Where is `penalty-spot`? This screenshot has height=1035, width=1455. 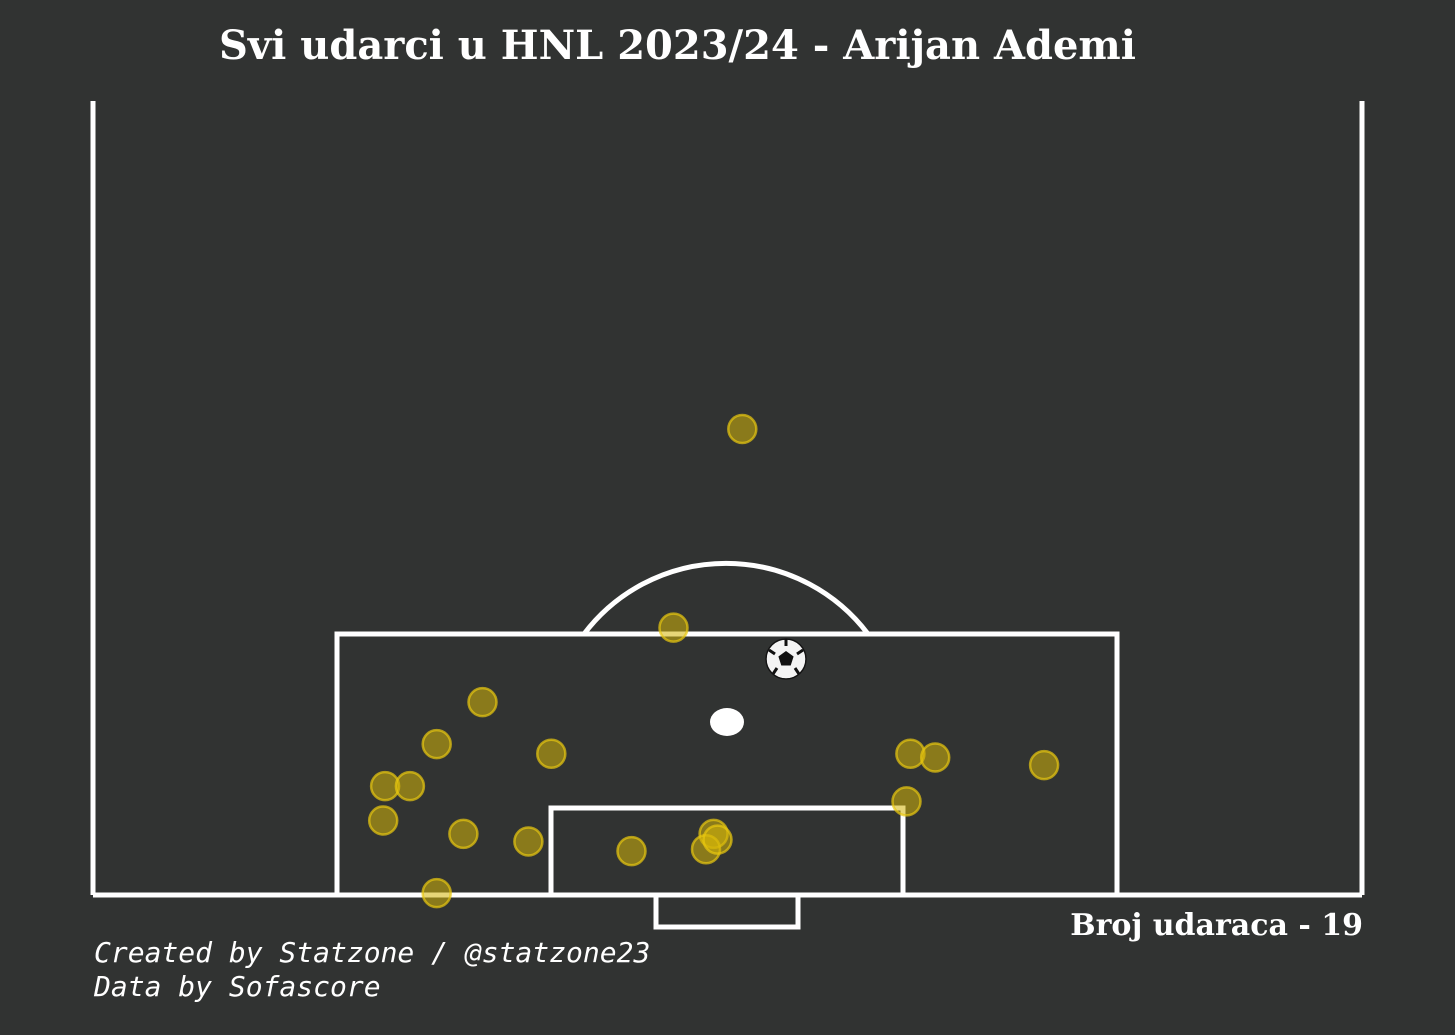
penalty-spot is located at coordinates (727, 722).